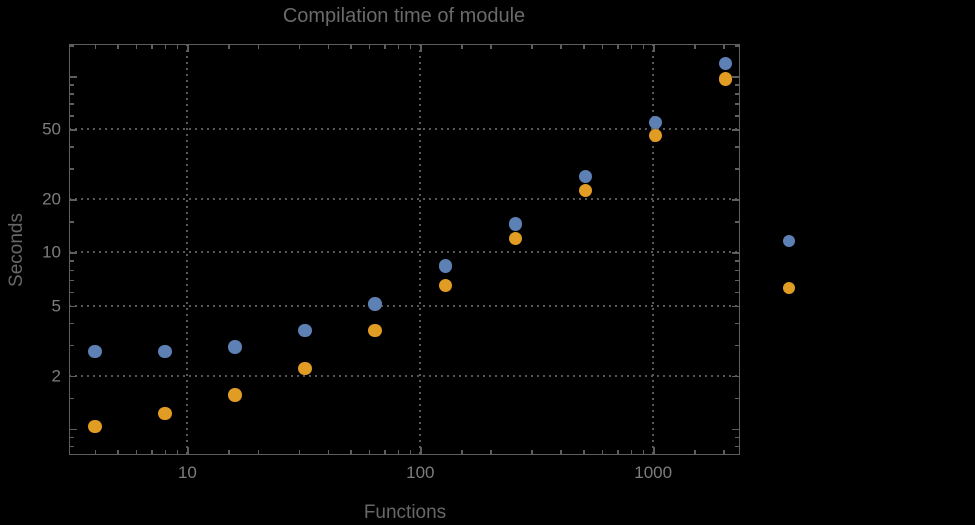 The image size is (975, 525). Describe the element at coordinates (655, 135) in the screenshot. I see `data-point-series-2-orange-x1024` at that location.